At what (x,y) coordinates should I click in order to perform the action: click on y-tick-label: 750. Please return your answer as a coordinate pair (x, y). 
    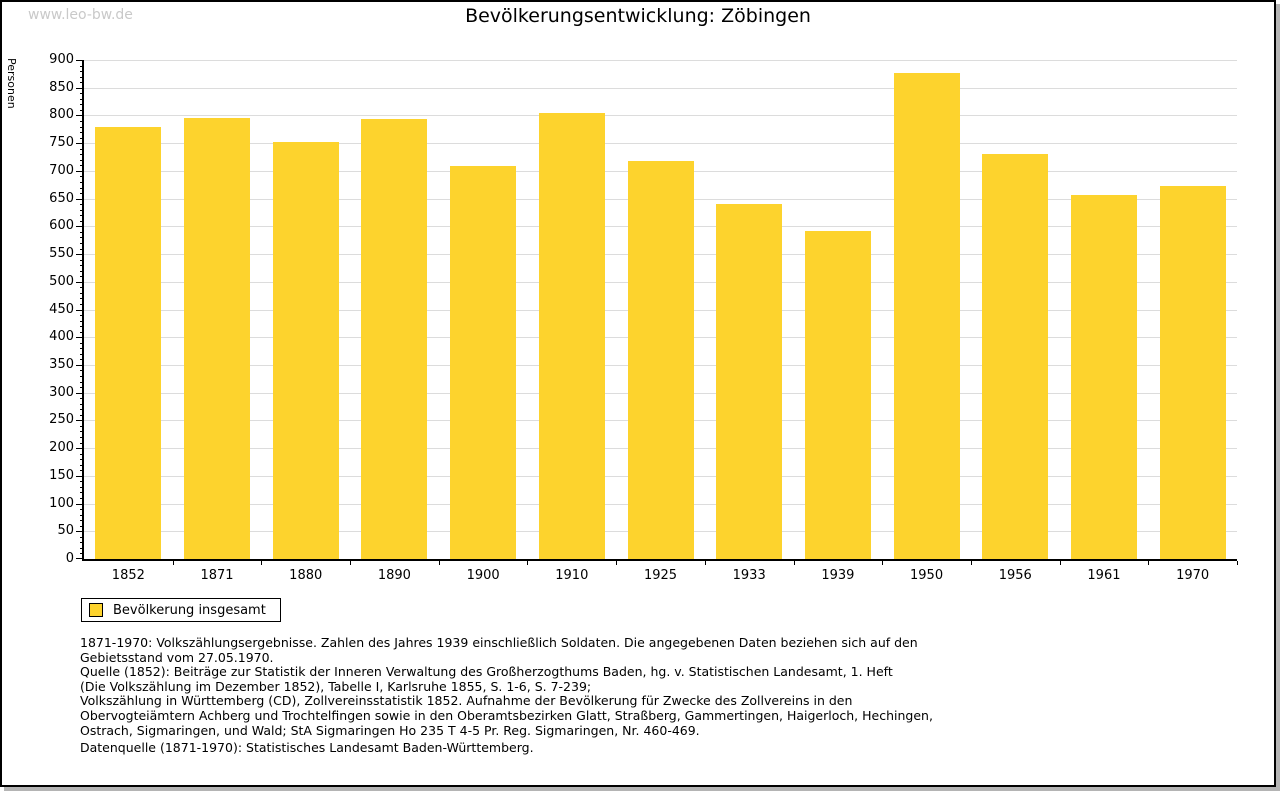
    Looking at the image, I should click on (61, 143).